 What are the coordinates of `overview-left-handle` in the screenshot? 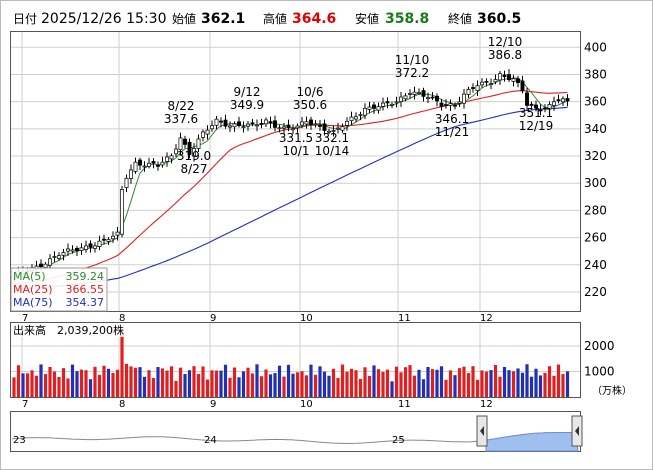 It's located at (482, 431).